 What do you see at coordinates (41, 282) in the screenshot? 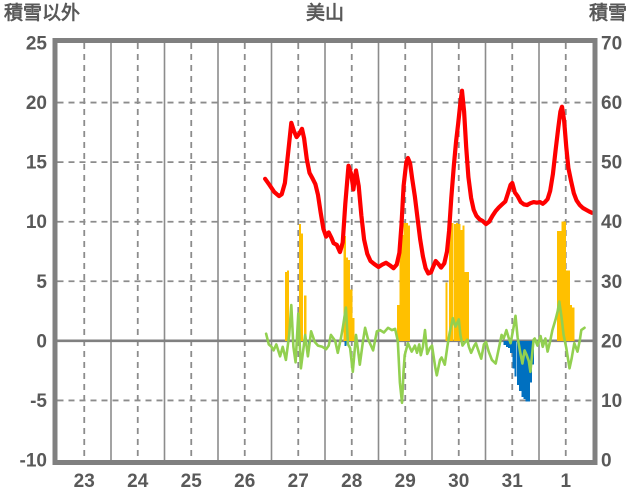
I see `left-axis-tick: 5` at bounding box center [41, 282].